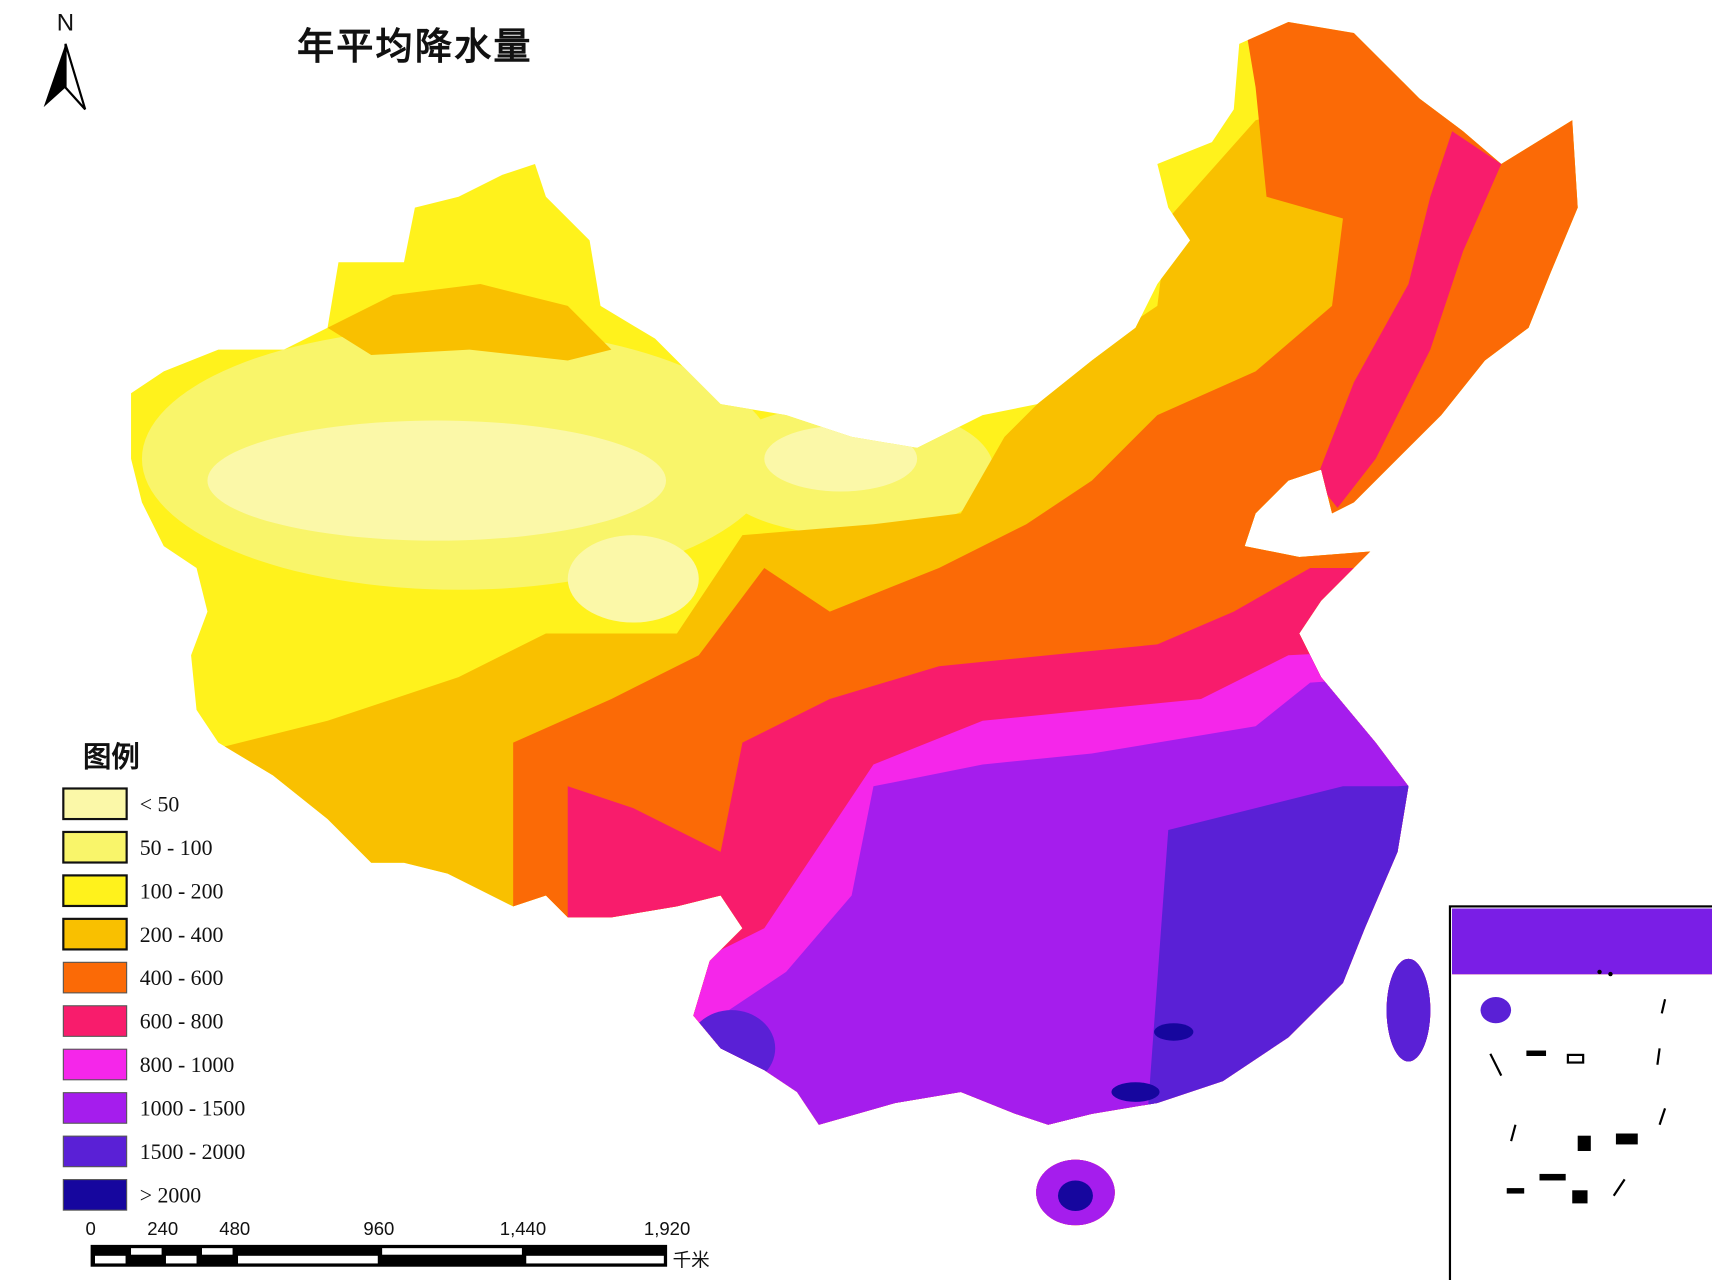  Describe the element at coordinates (234, 1228) in the screenshot. I see `scale-tick-label: 480` at that location.